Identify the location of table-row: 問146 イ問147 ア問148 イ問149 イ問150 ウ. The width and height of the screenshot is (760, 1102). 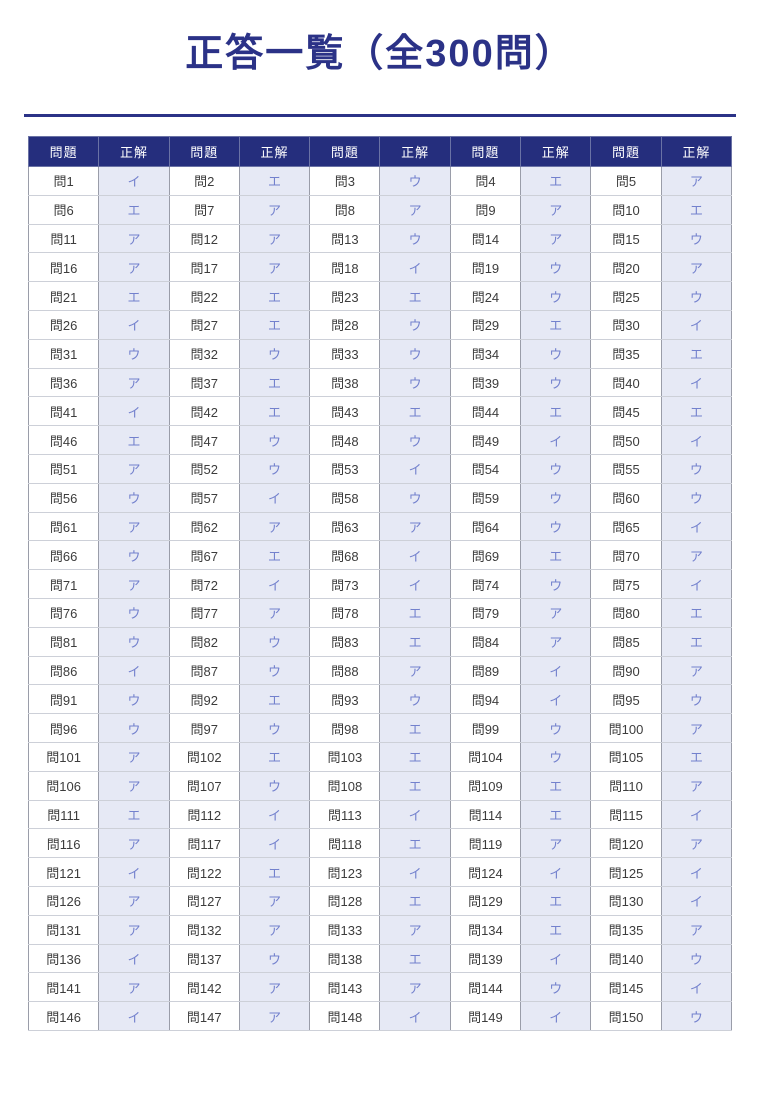
(380, 1016).